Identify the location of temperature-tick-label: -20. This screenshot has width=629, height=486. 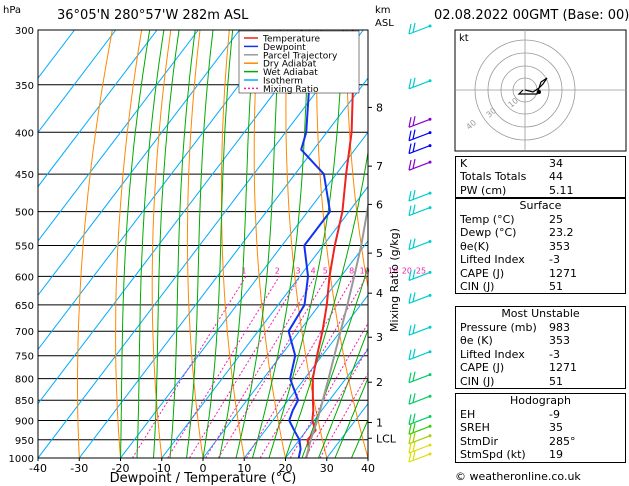
(121, 468).